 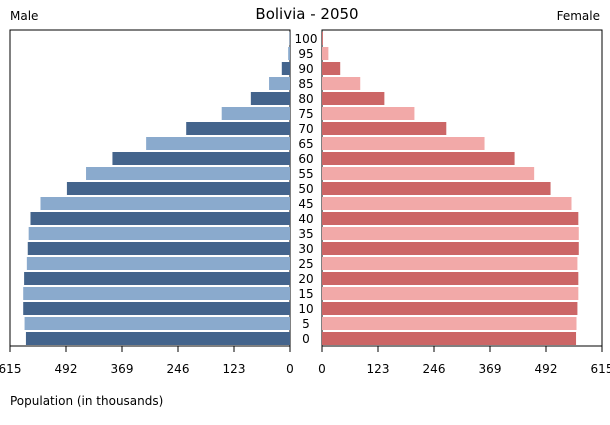 What do you see at coordinates (305, 114) in the screenshot?
I see `age-label-75: 75` at bounding box center [305, 114].